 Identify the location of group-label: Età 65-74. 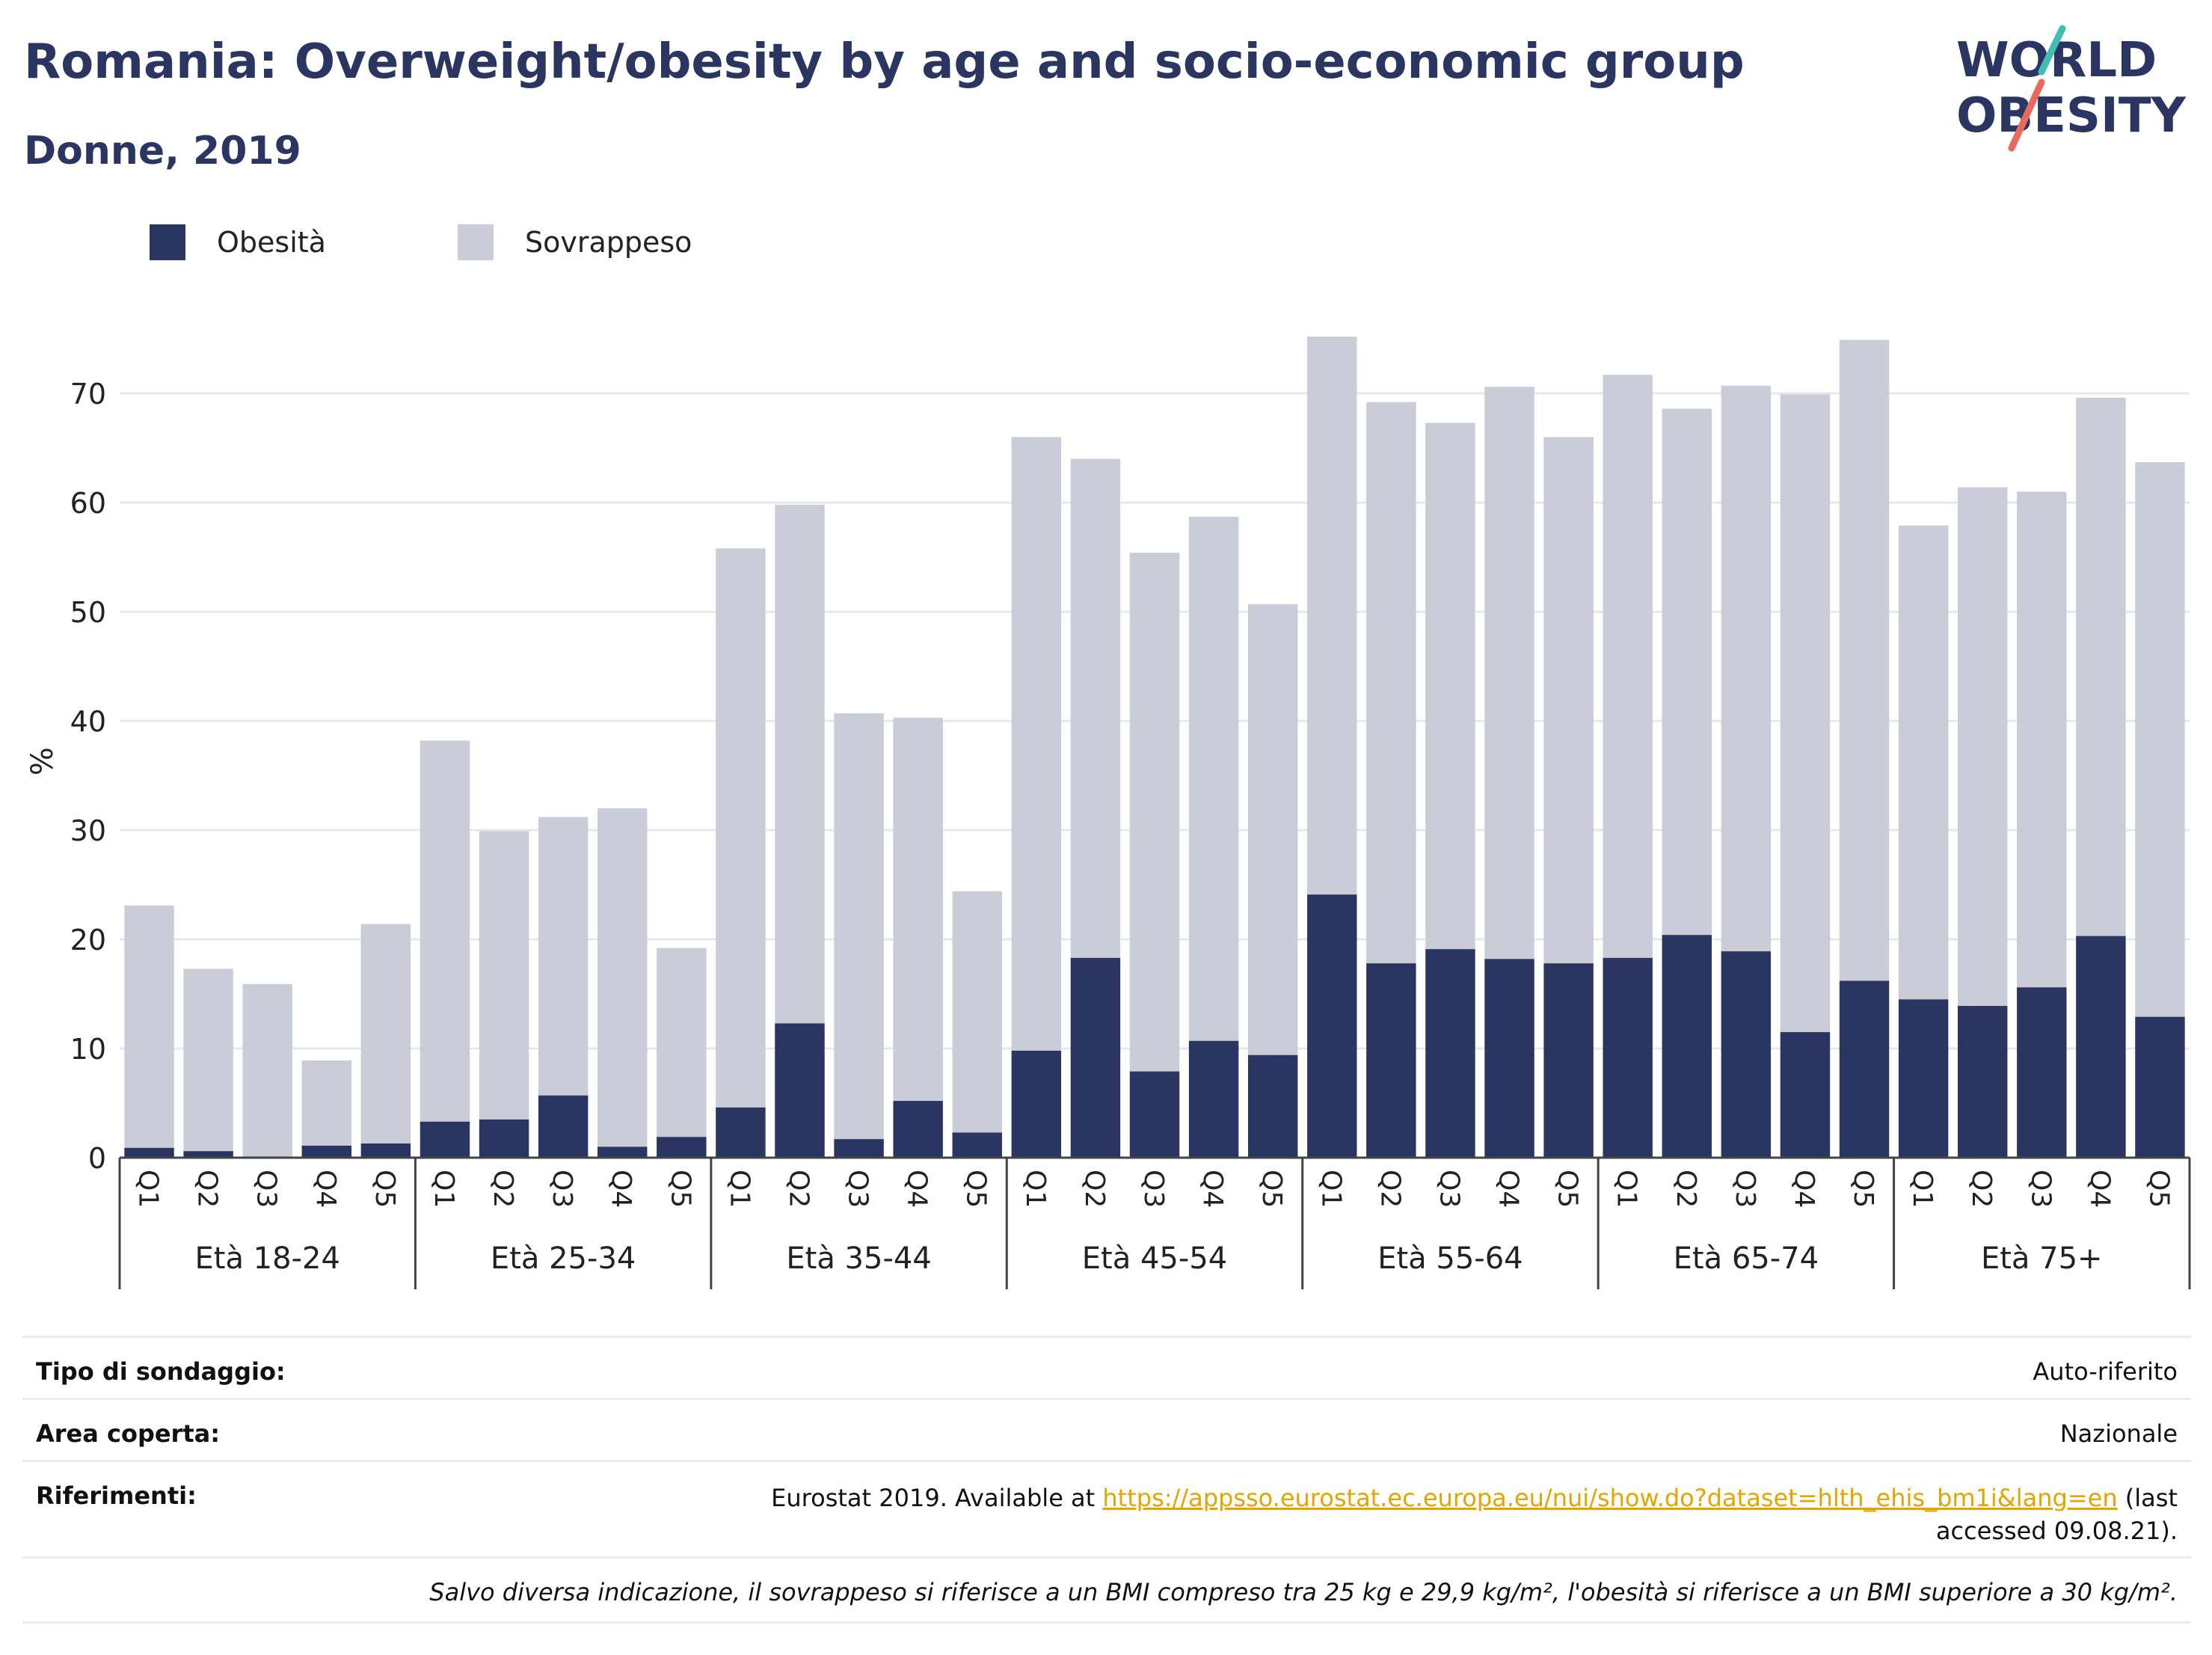
(1746, 1258).